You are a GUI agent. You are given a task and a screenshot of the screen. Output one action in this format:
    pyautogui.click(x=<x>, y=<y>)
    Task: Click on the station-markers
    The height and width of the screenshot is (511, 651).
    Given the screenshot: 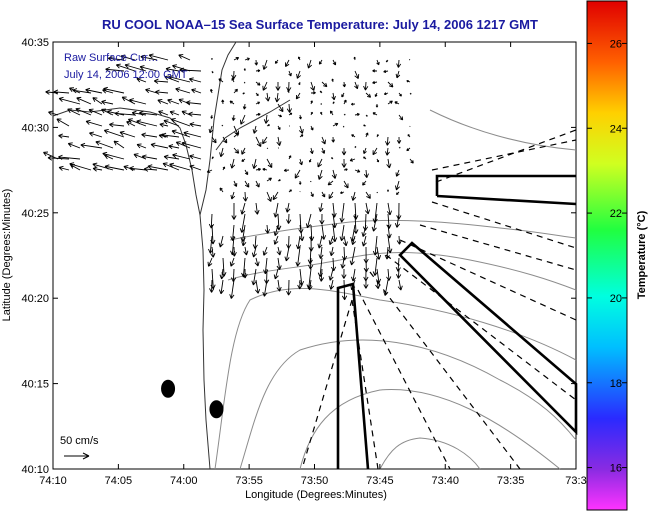 What is the action you would take?
    pyautogui.click(x=192, y=399)
    